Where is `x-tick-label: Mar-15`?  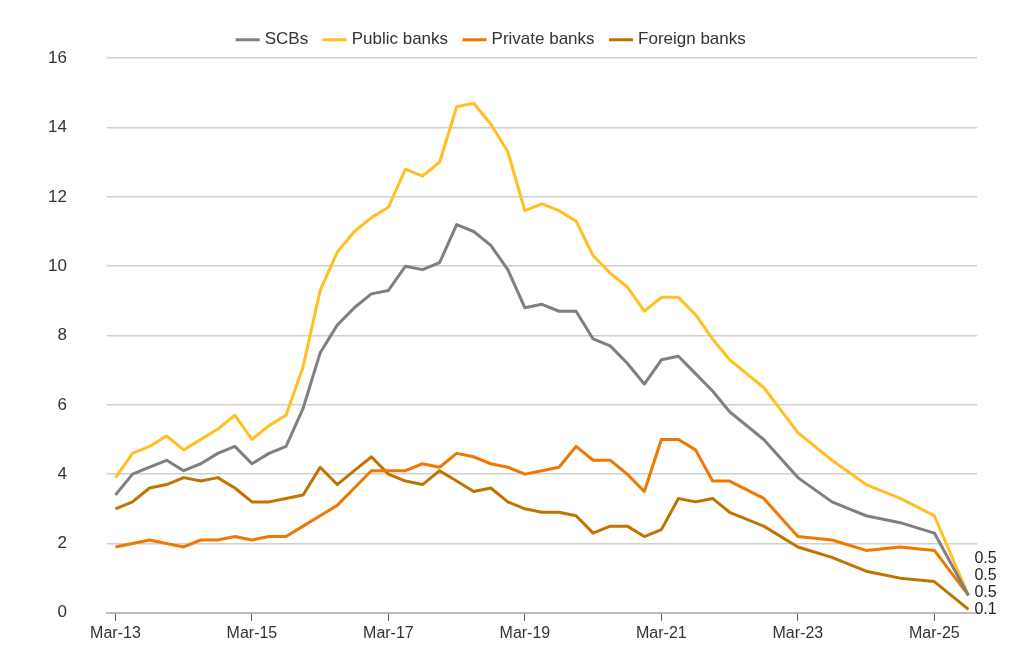
x-tick-label: Mar-15 is located at coordinates (252, 632).